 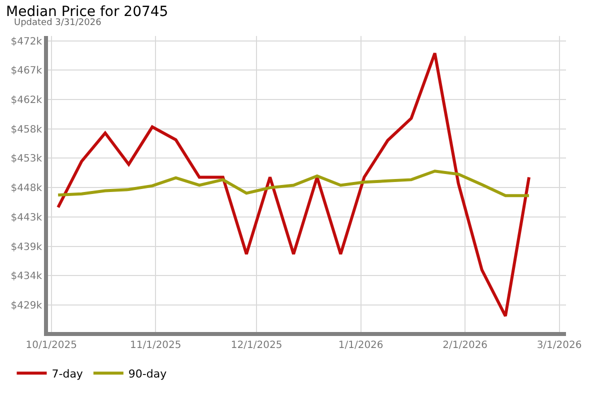 What do you see at coordinates (256, 345) in the screenshot?
I see `x-tick-label: 12/1/2025` at bounding box center [256, 345].